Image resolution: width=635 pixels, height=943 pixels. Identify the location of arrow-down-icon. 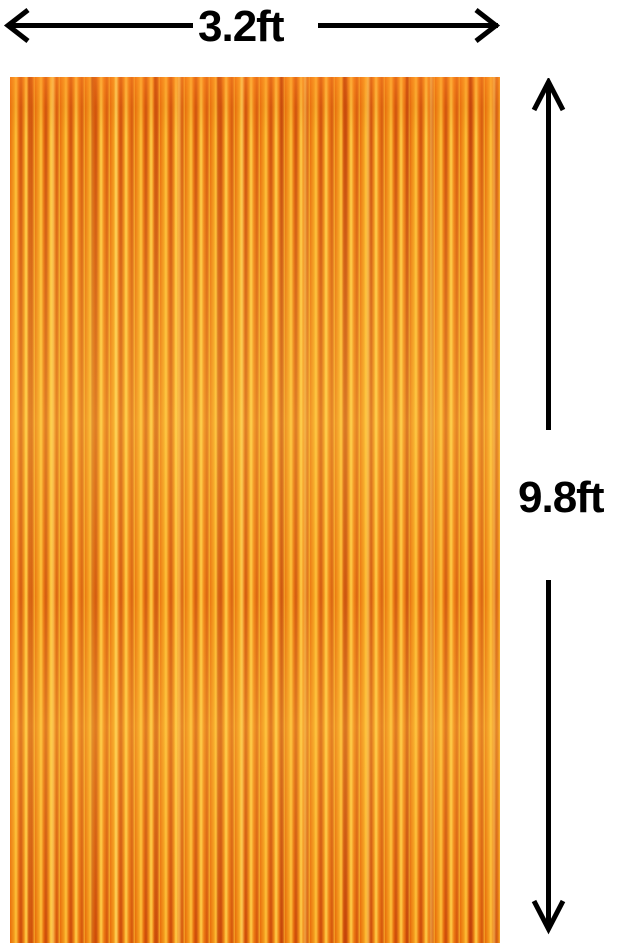
(548, 917).